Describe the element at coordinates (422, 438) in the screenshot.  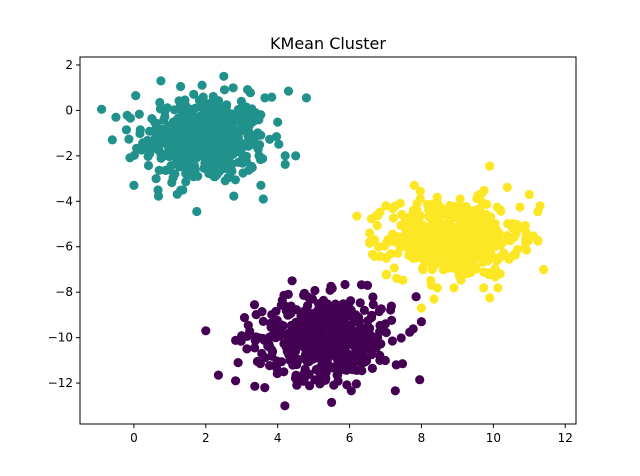
I see `x-tick-label: 8` at that location.